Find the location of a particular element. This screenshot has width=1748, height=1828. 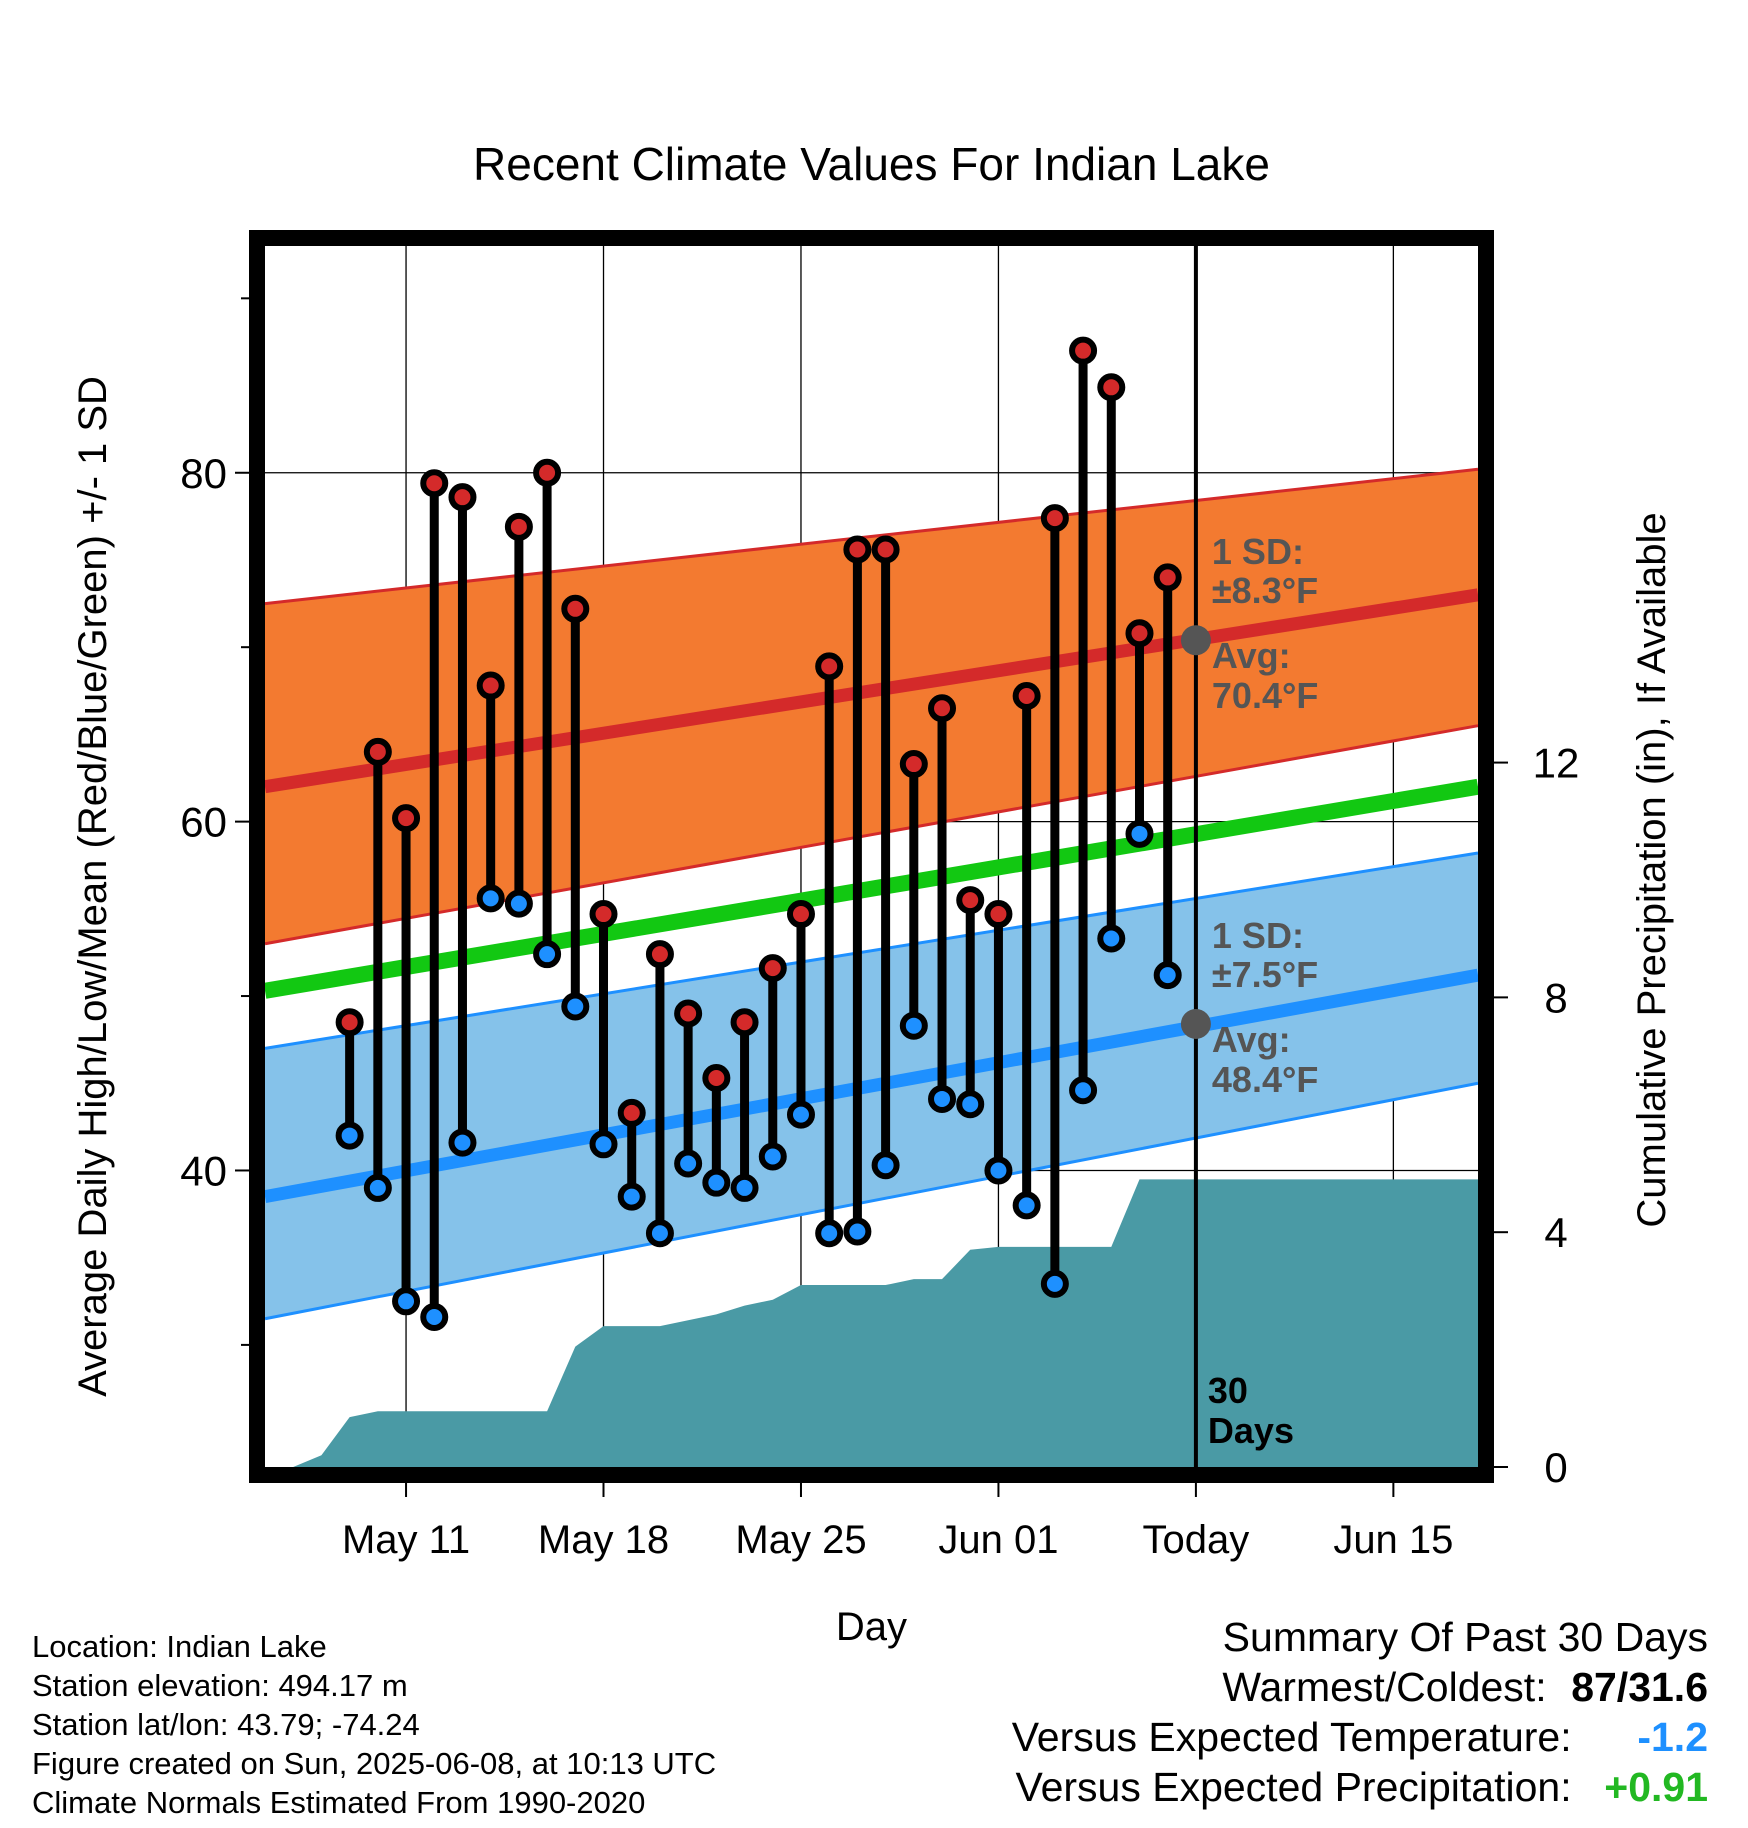

precipitation-area is located at coordinates (871, 1323).